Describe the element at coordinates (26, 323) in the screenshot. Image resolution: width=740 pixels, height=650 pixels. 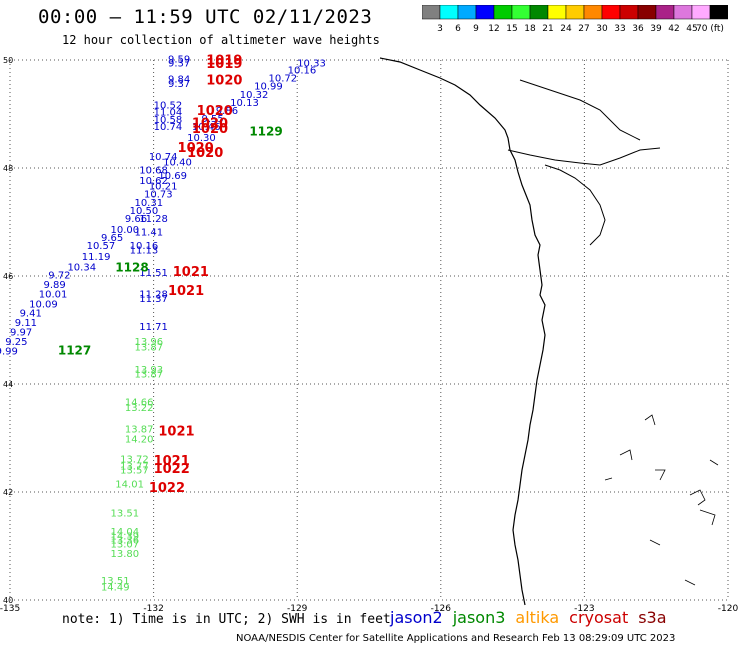
I see `swh-label-jason2: 9.11` at that location.